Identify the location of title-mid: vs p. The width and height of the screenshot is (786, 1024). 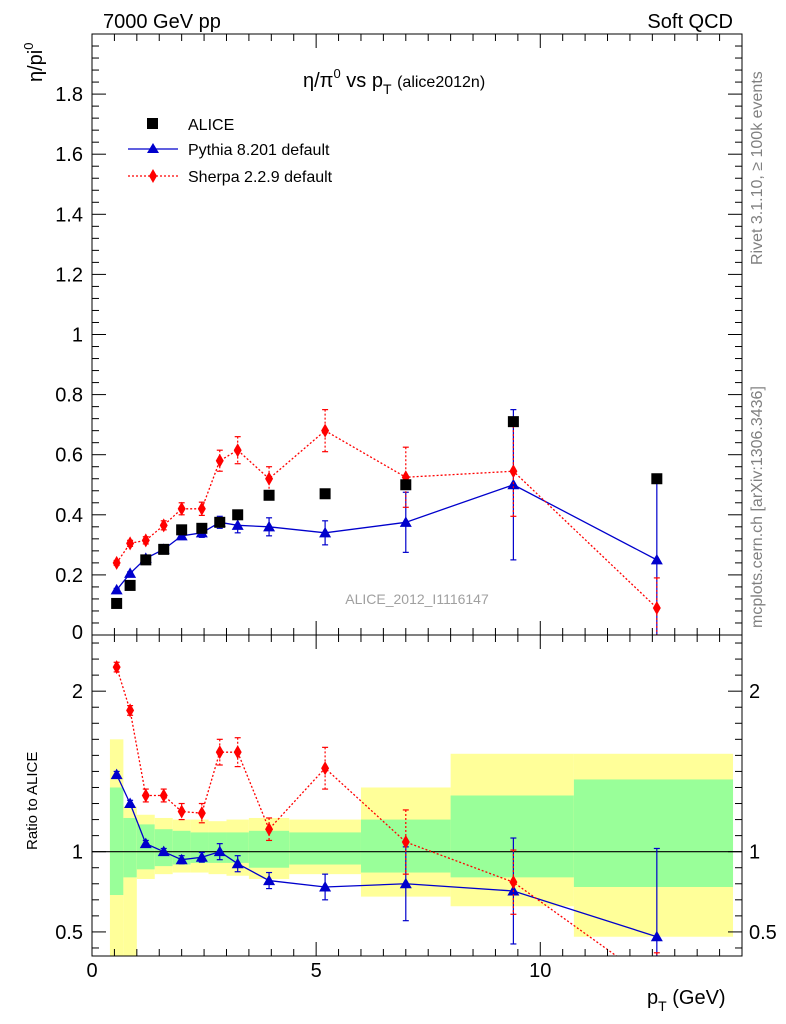
(362, 81).